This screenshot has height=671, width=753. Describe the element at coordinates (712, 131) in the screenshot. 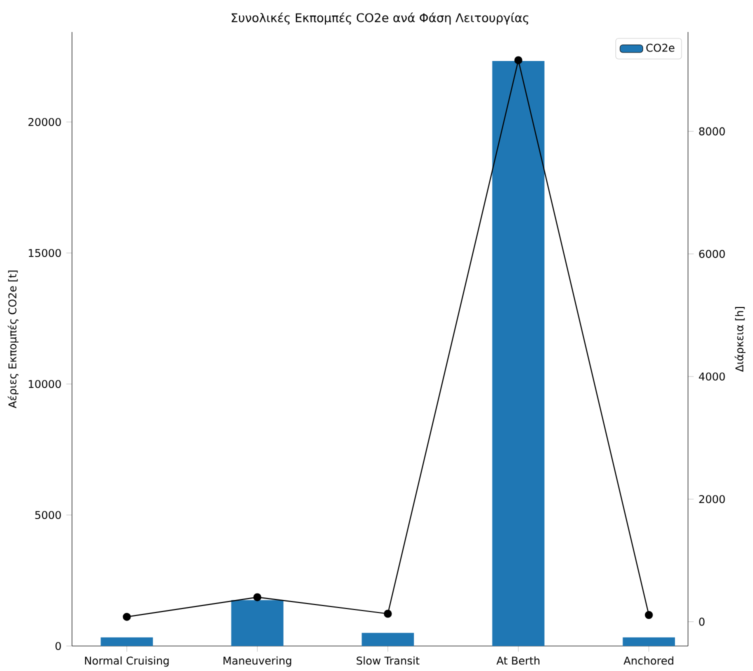

I see `y2-tick-label: 8000` at that location.